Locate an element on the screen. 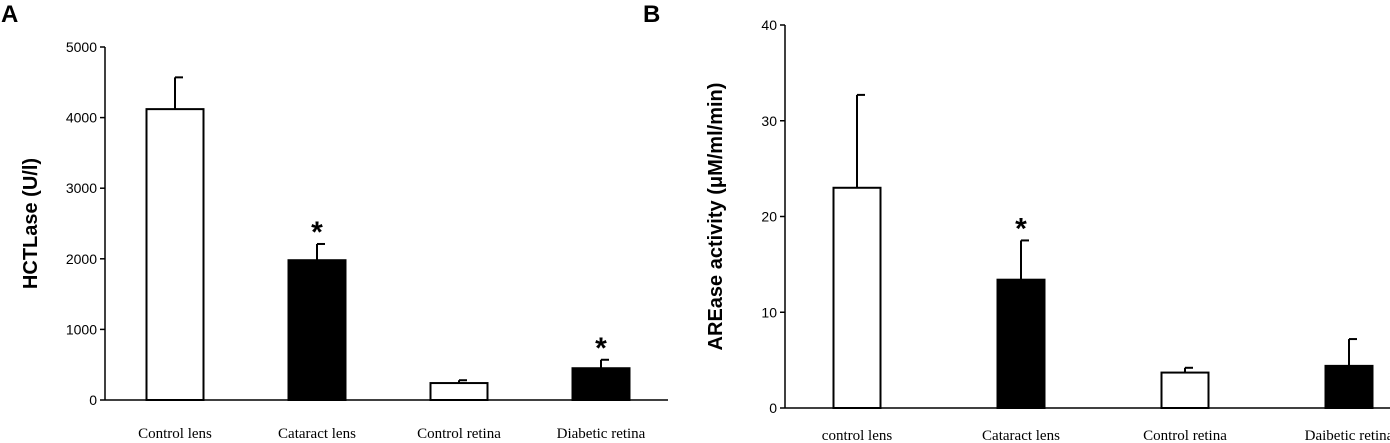 The image size is (1390, 443). panel-a-letter: A is located at coordinates (9, 14).